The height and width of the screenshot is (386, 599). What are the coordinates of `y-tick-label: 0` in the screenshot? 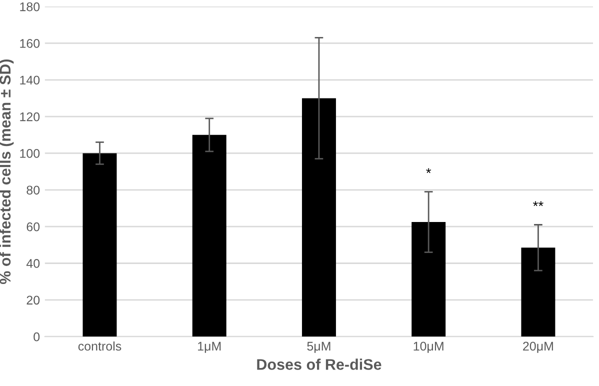 It's located at (37, 337).